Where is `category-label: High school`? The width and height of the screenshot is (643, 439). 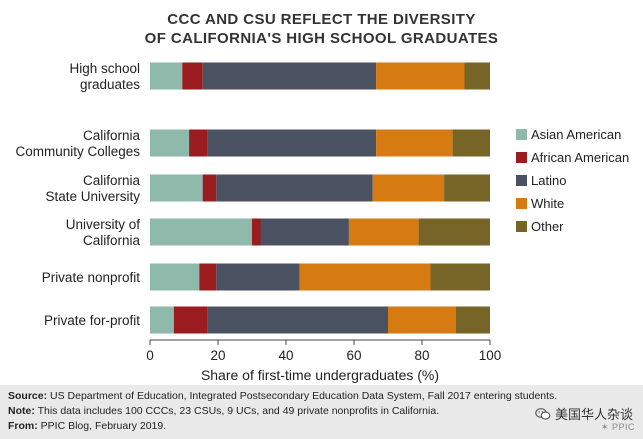
category-label: High school is located at coordinates (104, 68).